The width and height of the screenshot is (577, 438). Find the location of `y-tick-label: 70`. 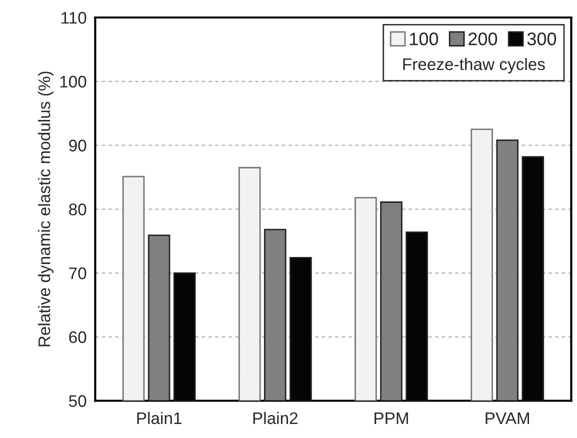

y-tick-label: 70 is located at coordinates (77, 273).